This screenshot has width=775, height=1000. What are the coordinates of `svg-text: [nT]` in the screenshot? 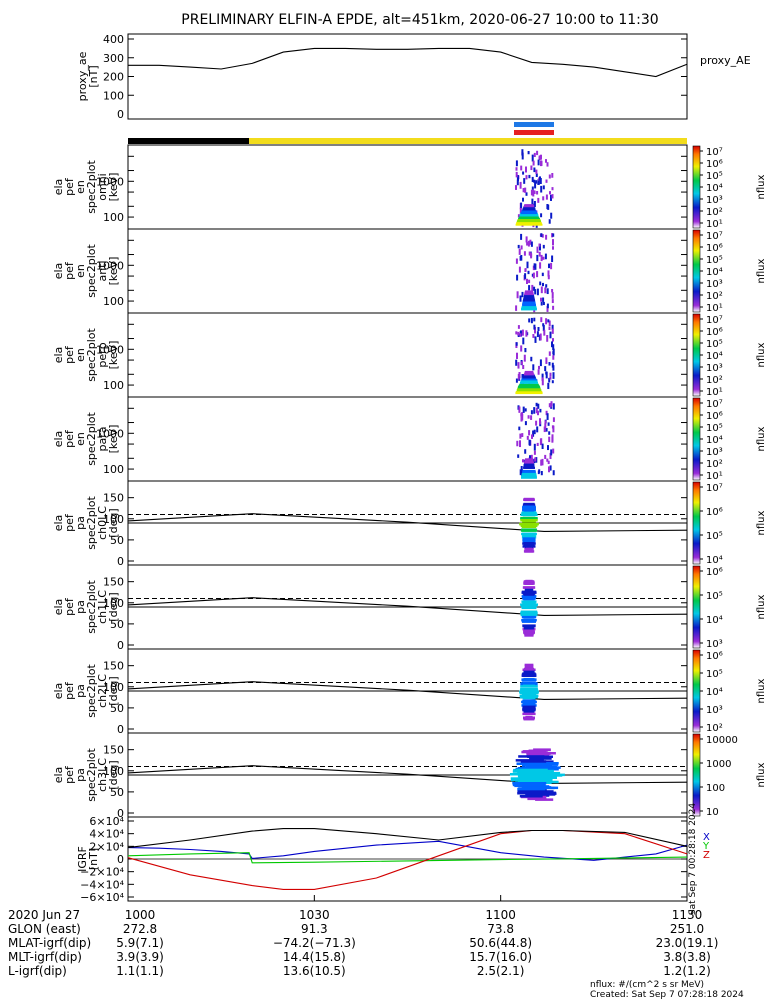 It's located at (93, 76).